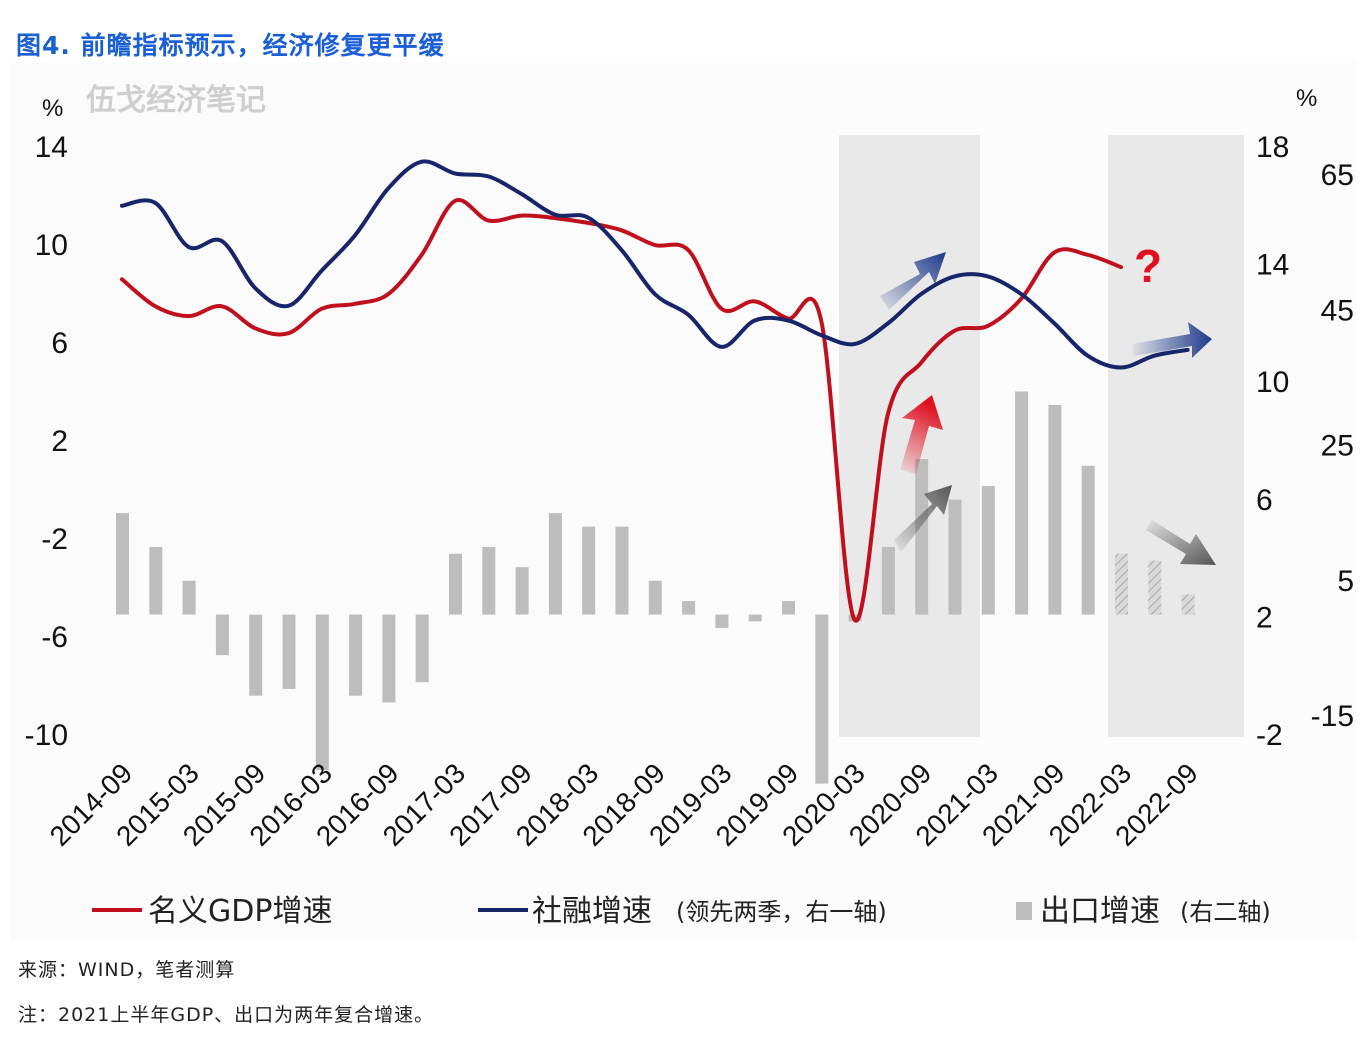 The height and width of the screenshot is (1042, 1368). I want to click on left-tick-label: 10, so click(51, 245).